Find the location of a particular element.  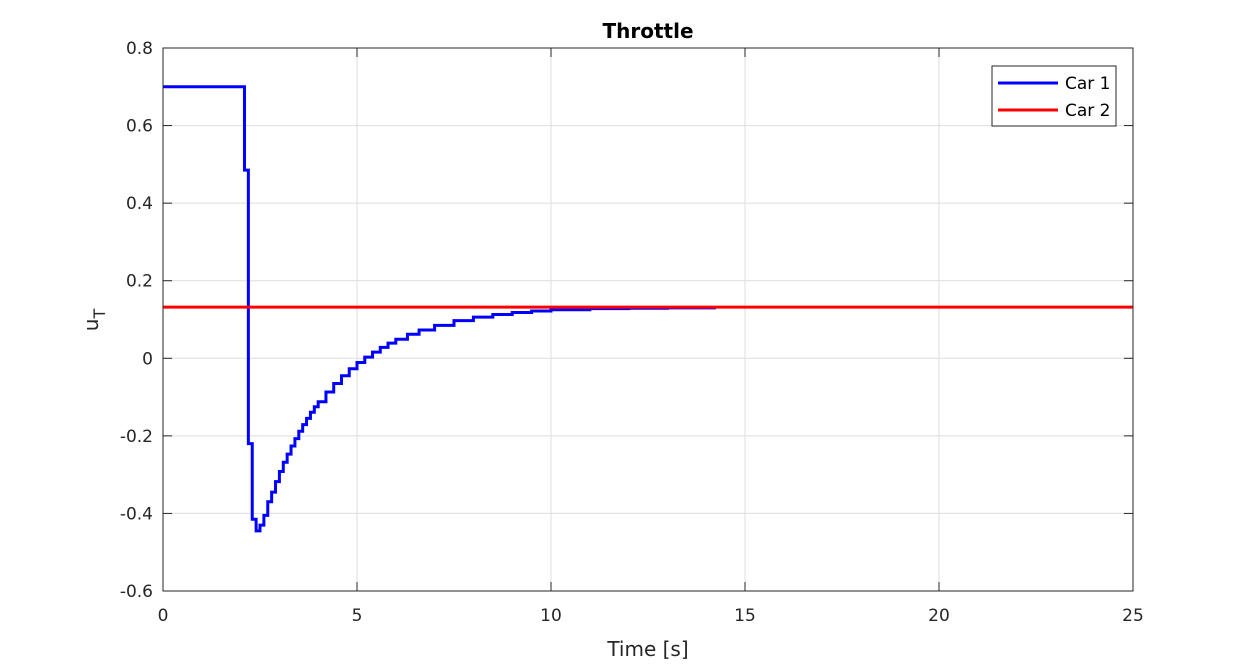

y-tick-label: -0.6 is located at coordinates (136, 592).